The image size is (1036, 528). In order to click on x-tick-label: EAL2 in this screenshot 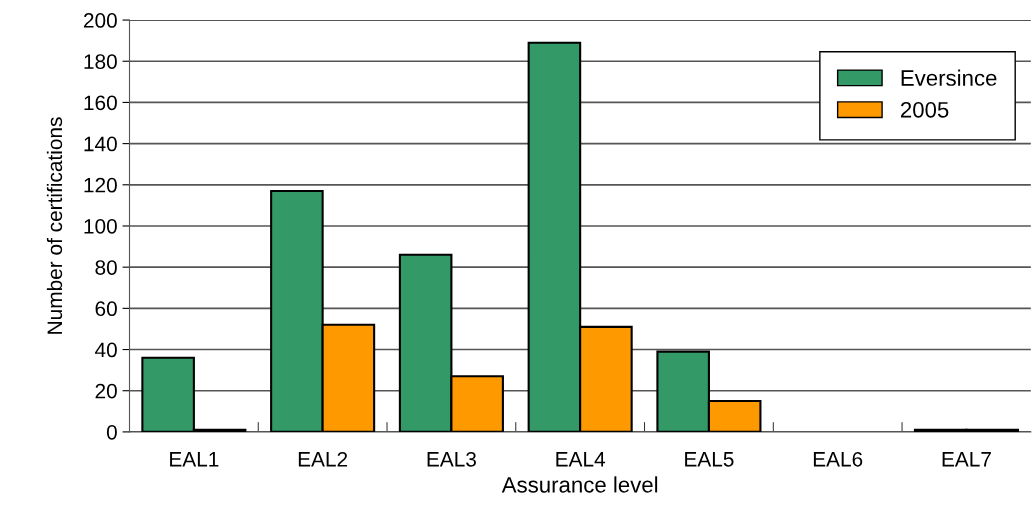, I will do `click(323, 459)`.